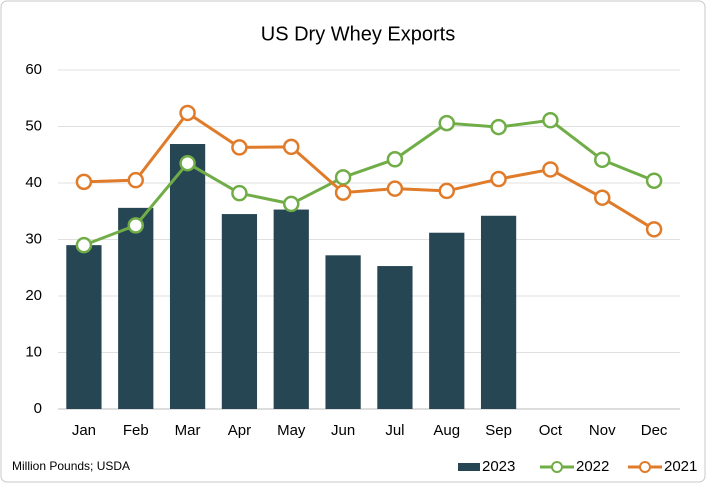 Image resolution: width=706 pixels, height=488 pixels. I want to click on y-tick-label: 50, so click(33, 125).